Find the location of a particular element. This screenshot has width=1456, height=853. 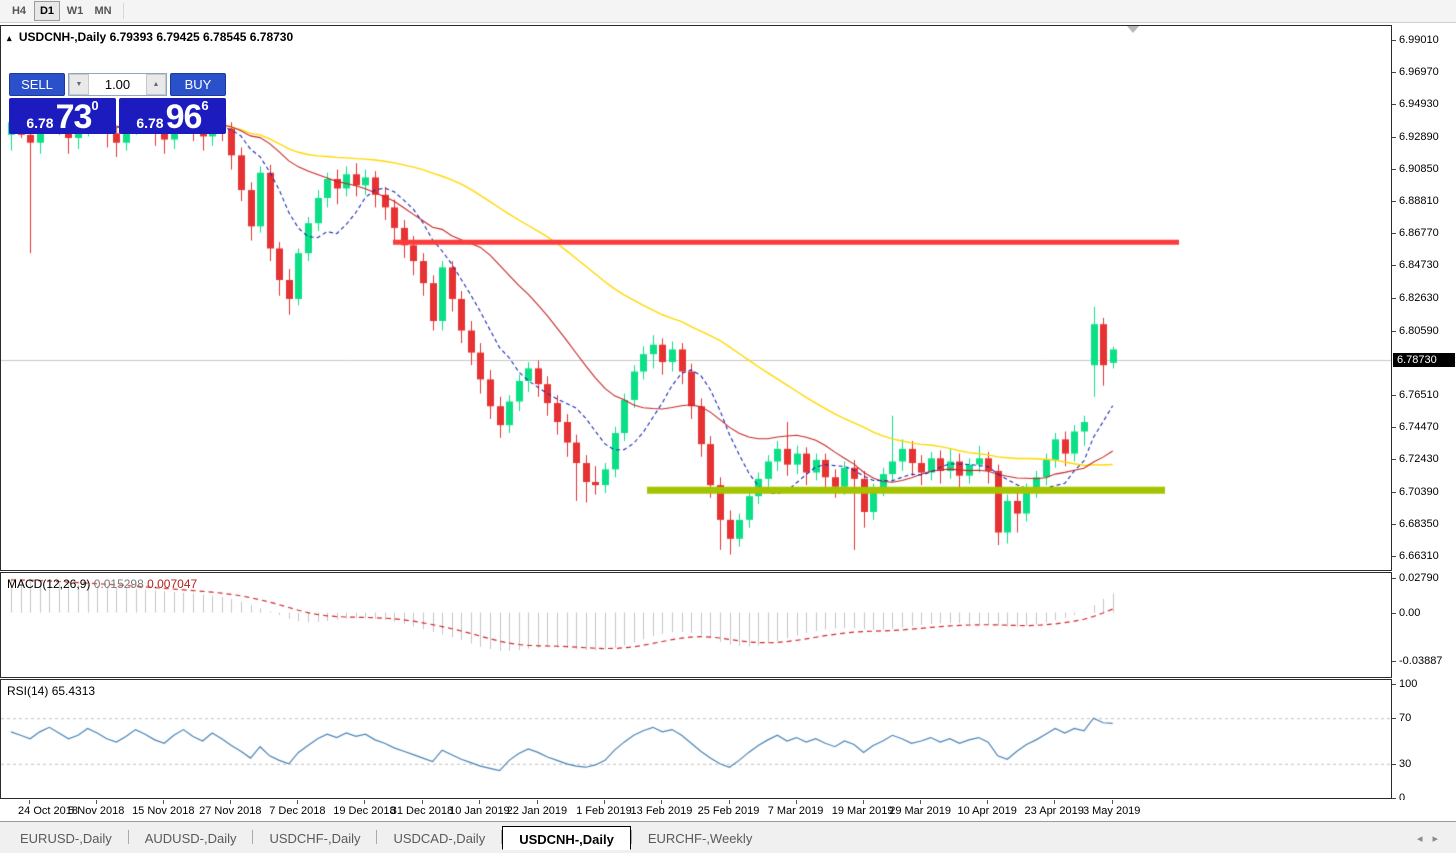

tab-audusd-daily: AUDUSD-,Daily is located at coordinates (190, 838).